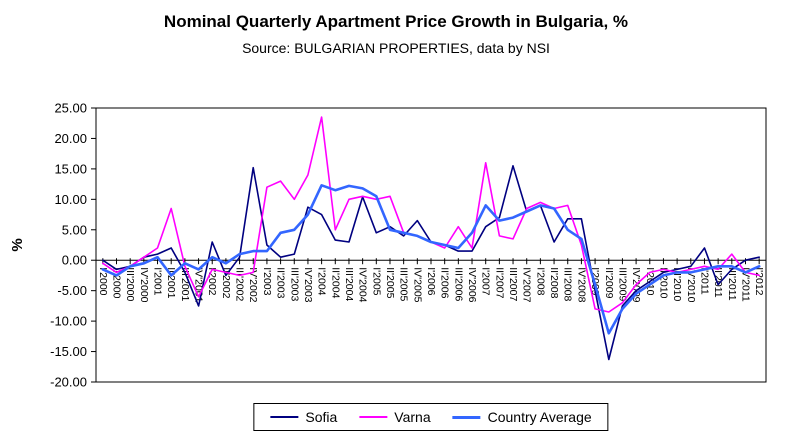 The height and width of the screenshot is (446, 792). What do you see at coordinates (376, 281) in the screenshot?
I see `x-tick-label: I'2005` at bounding box center [376, 281].